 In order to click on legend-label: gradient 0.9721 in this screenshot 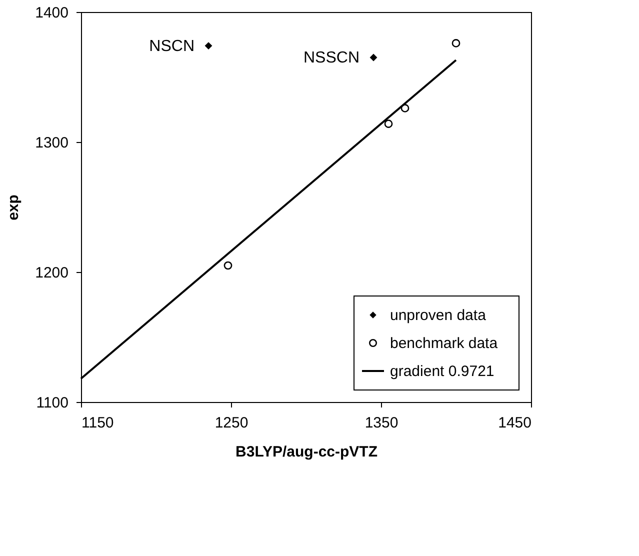, I will do `click(442, 371)`.